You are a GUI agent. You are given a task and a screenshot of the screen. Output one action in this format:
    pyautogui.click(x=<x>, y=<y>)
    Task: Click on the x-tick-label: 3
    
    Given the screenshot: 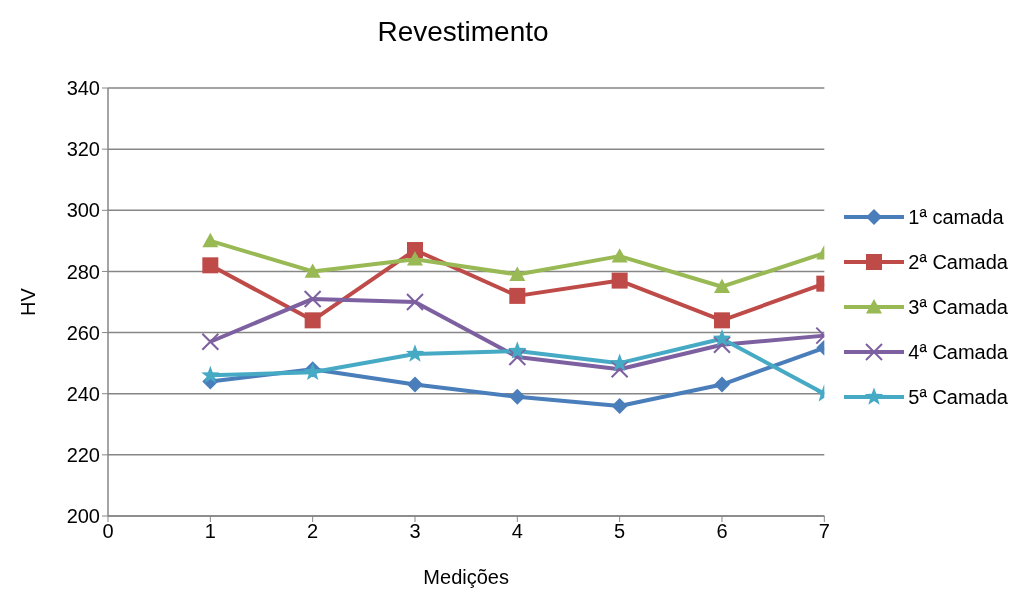 What is the action you would take?
    pyautogui.click(x=415, y=531)
    